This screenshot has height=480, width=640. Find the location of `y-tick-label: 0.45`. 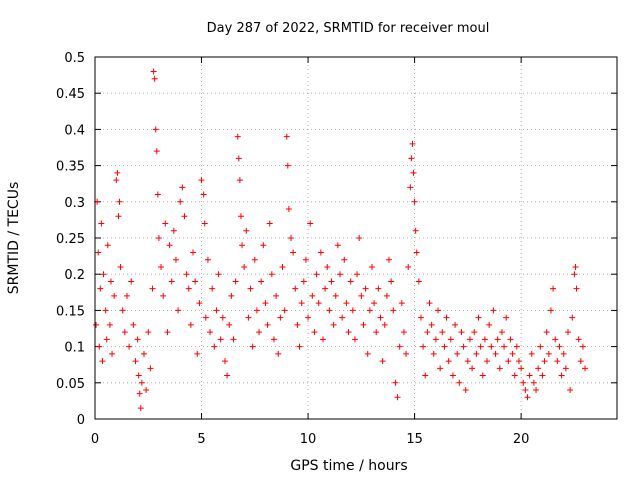

y-tick-label: 0.45 is located at coordinates (70, 94).